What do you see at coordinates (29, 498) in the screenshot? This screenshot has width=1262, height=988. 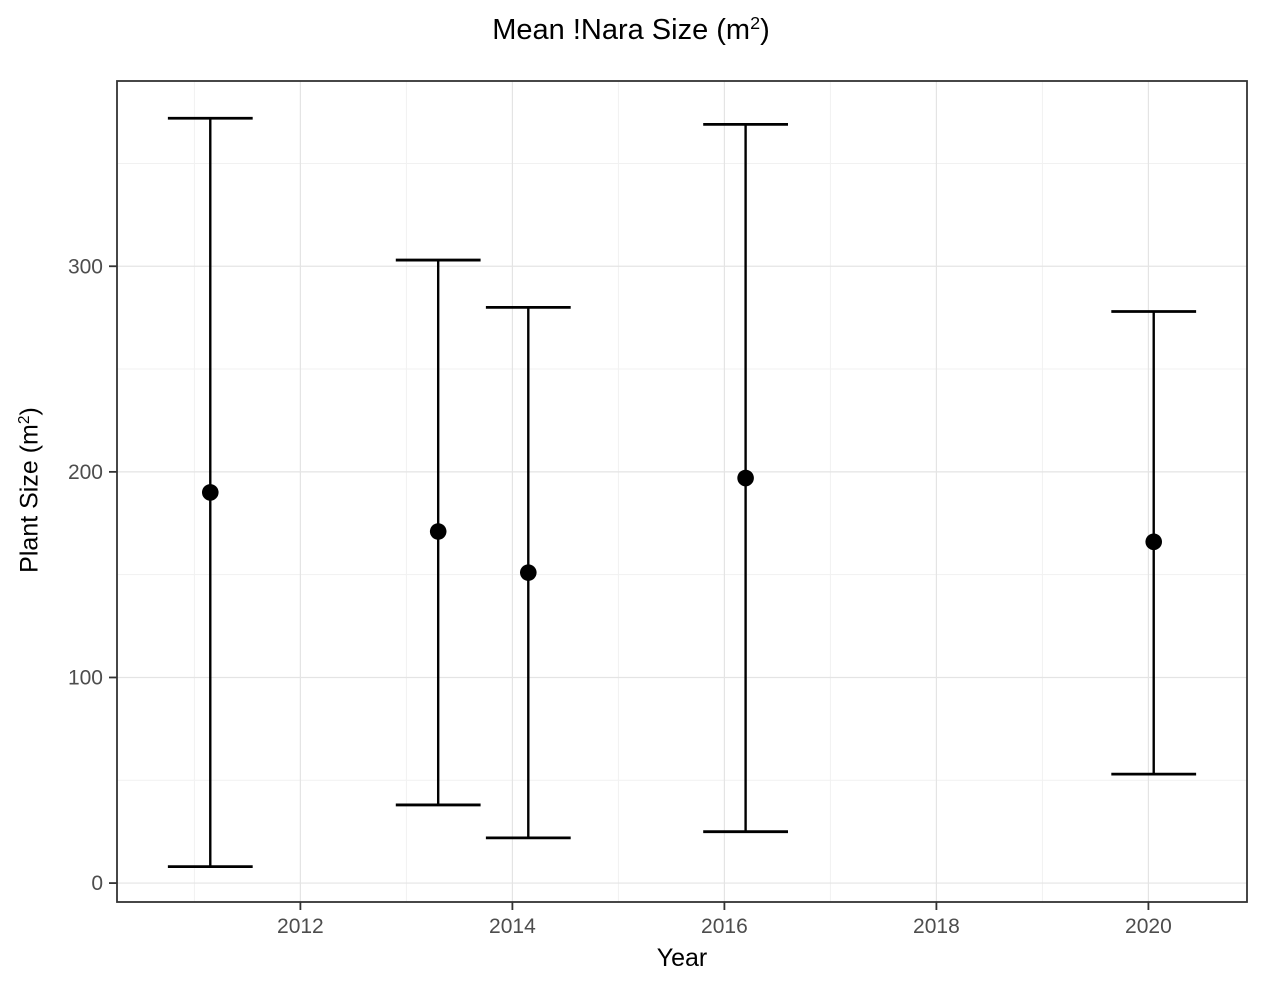 I see `y-axis-title-text: Plant Size (m` at bounding box center [29, 498].